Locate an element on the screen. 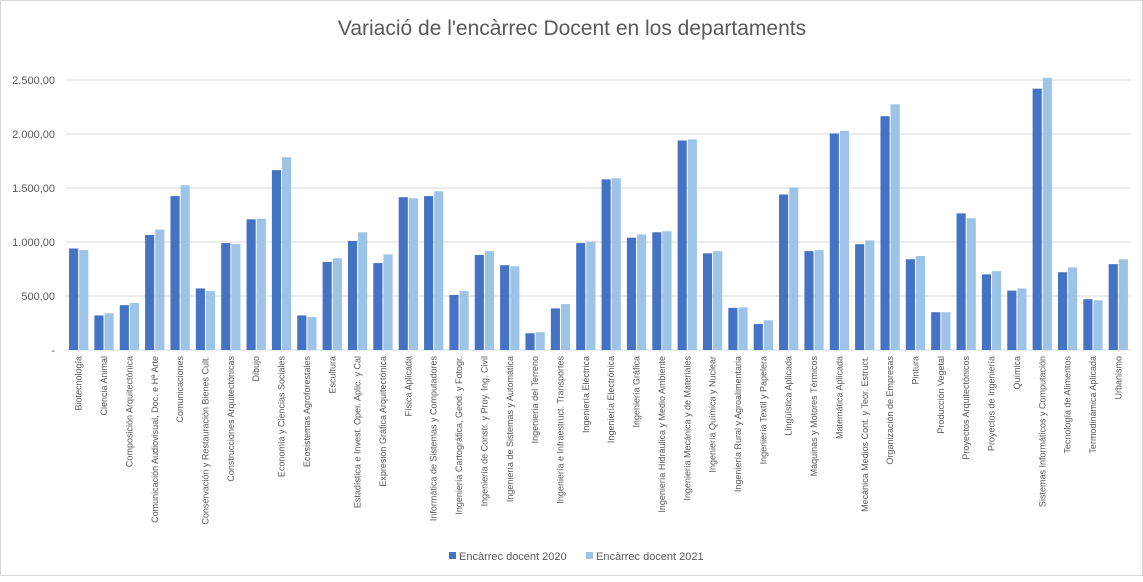  x-tick-label: Construcciones Arquitectónicas is located at coordinates (231, 419).